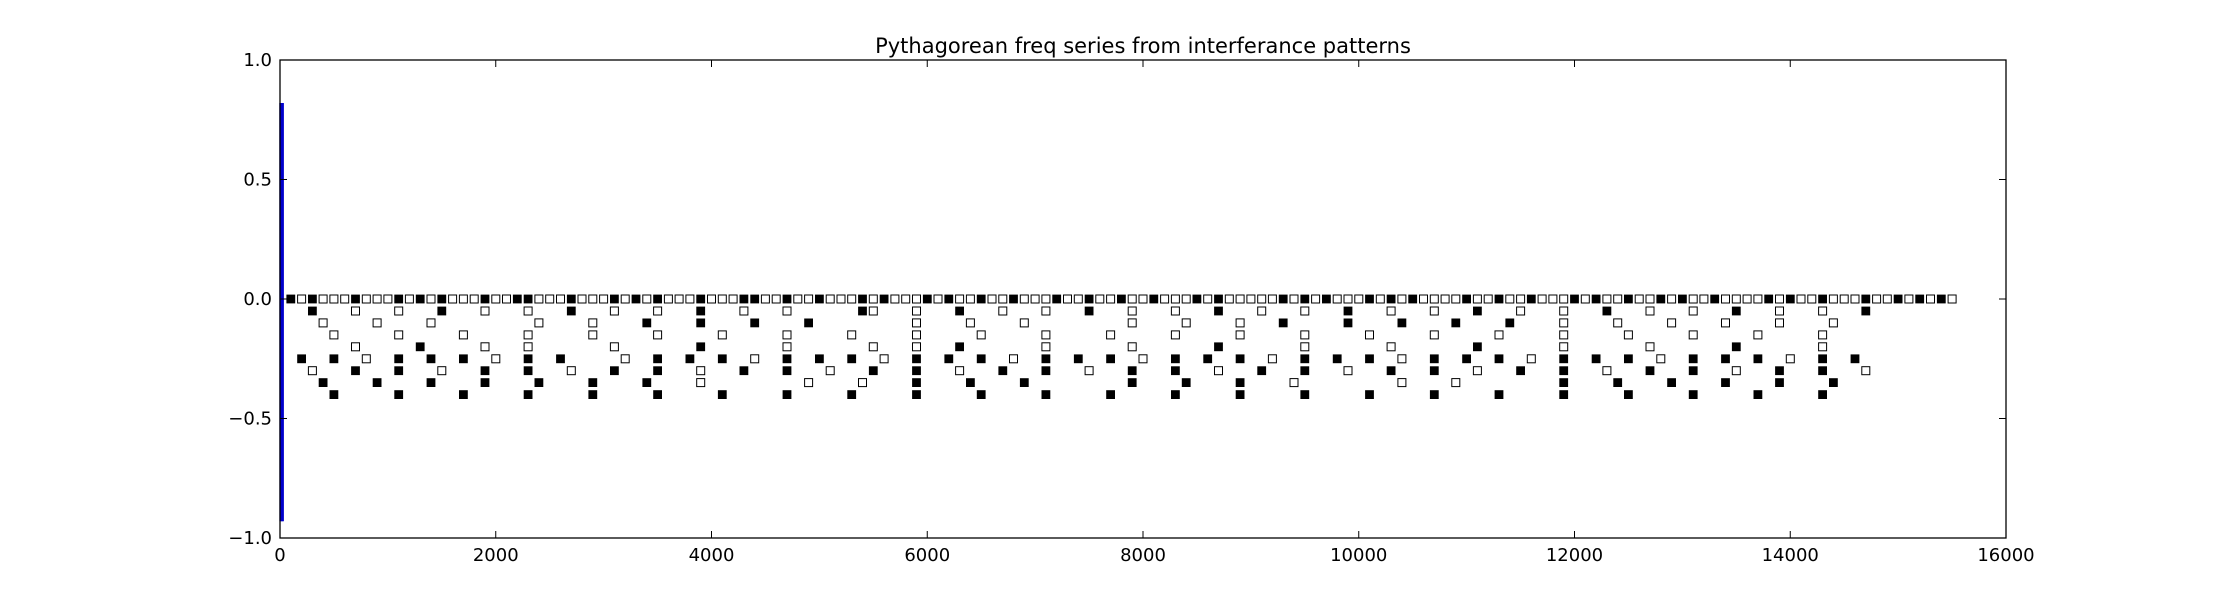 The width and height of the screenshot is (2225, 597). Describe the element at coordinates (257, 180) in the screenshot. I see `y-tick-label: 0.5` at that location.